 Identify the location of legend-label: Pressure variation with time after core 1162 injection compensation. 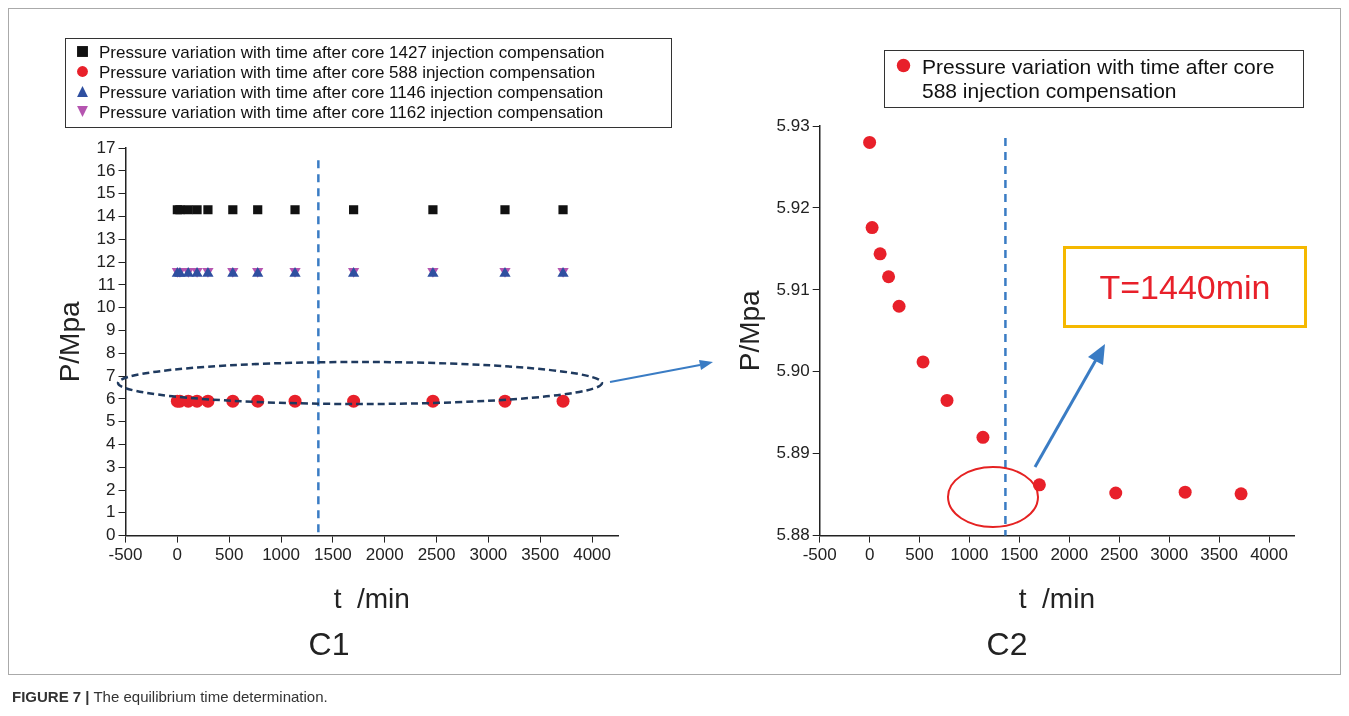
(351, 113).